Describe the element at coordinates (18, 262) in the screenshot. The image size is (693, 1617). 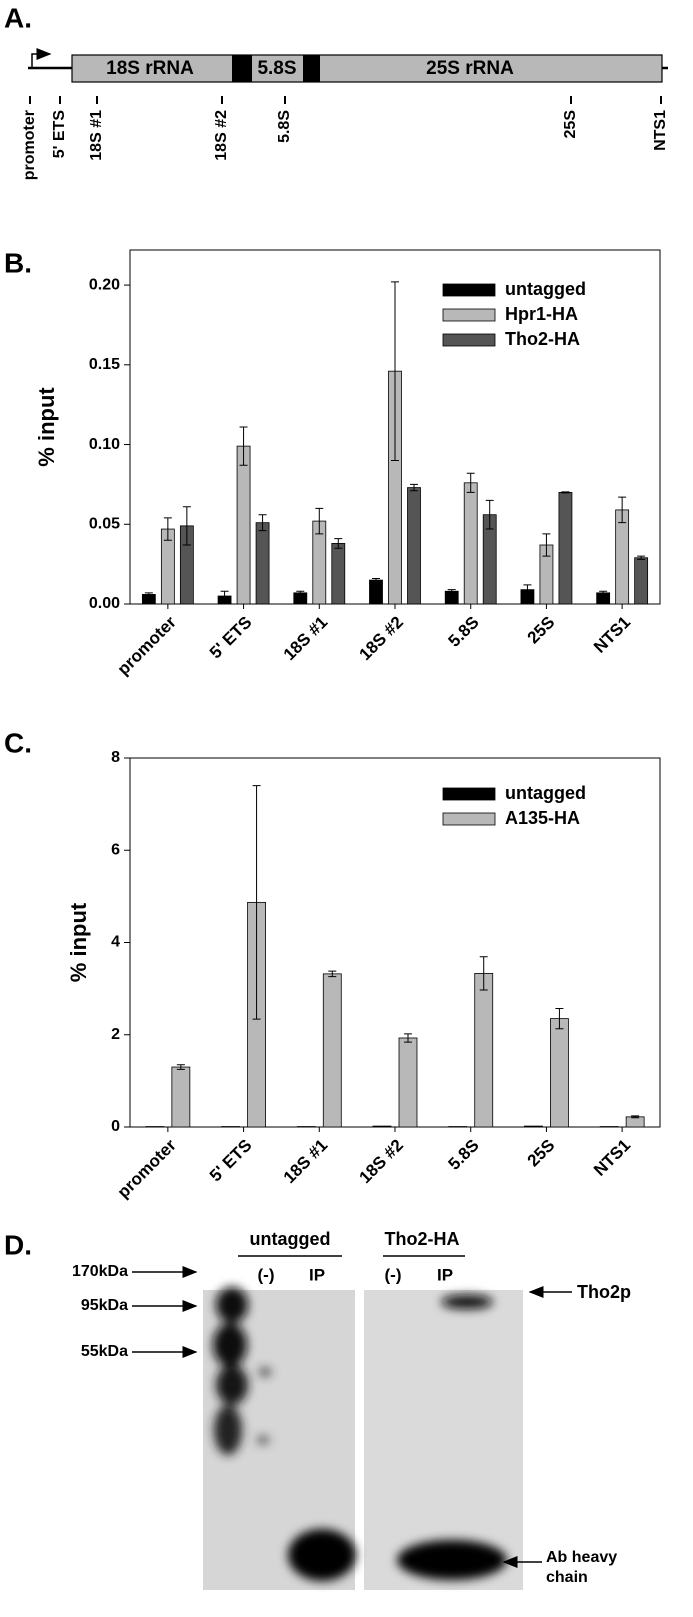
I see `panel-label: B.` at that location.